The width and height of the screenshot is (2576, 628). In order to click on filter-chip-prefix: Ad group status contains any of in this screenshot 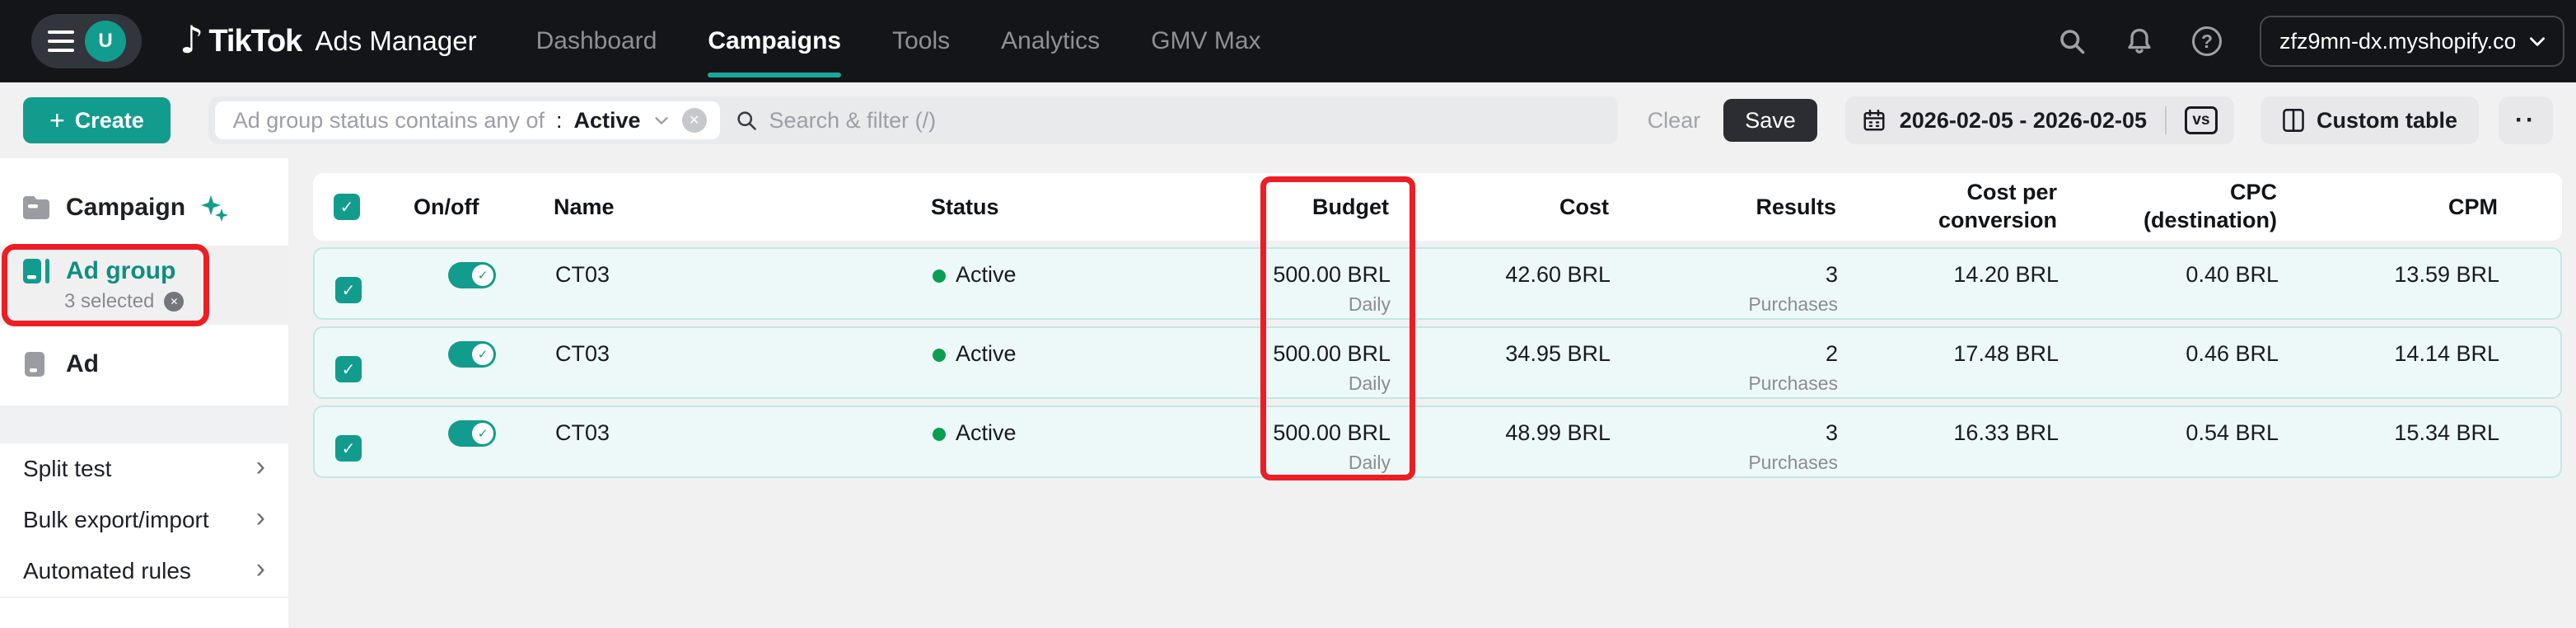, I will do `click(388, 120)`.